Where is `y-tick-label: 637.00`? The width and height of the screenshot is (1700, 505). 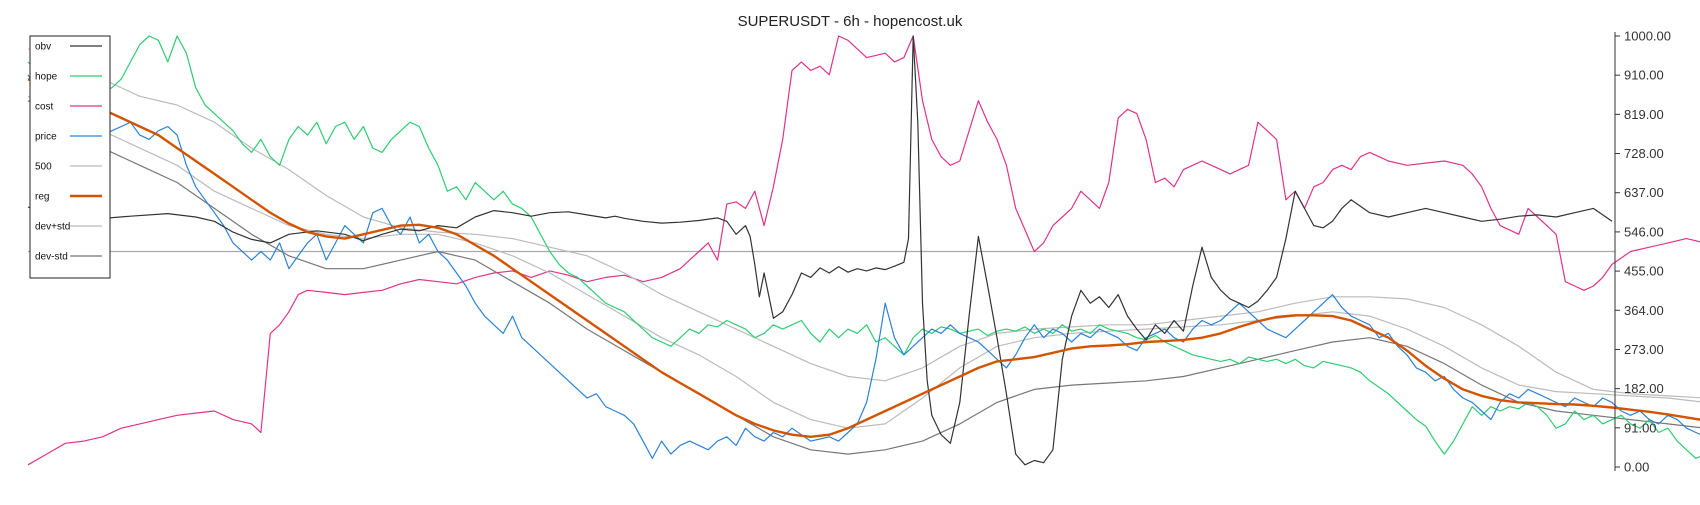
y-tick-label: 637.00 is located at coordinates (1644, 192).